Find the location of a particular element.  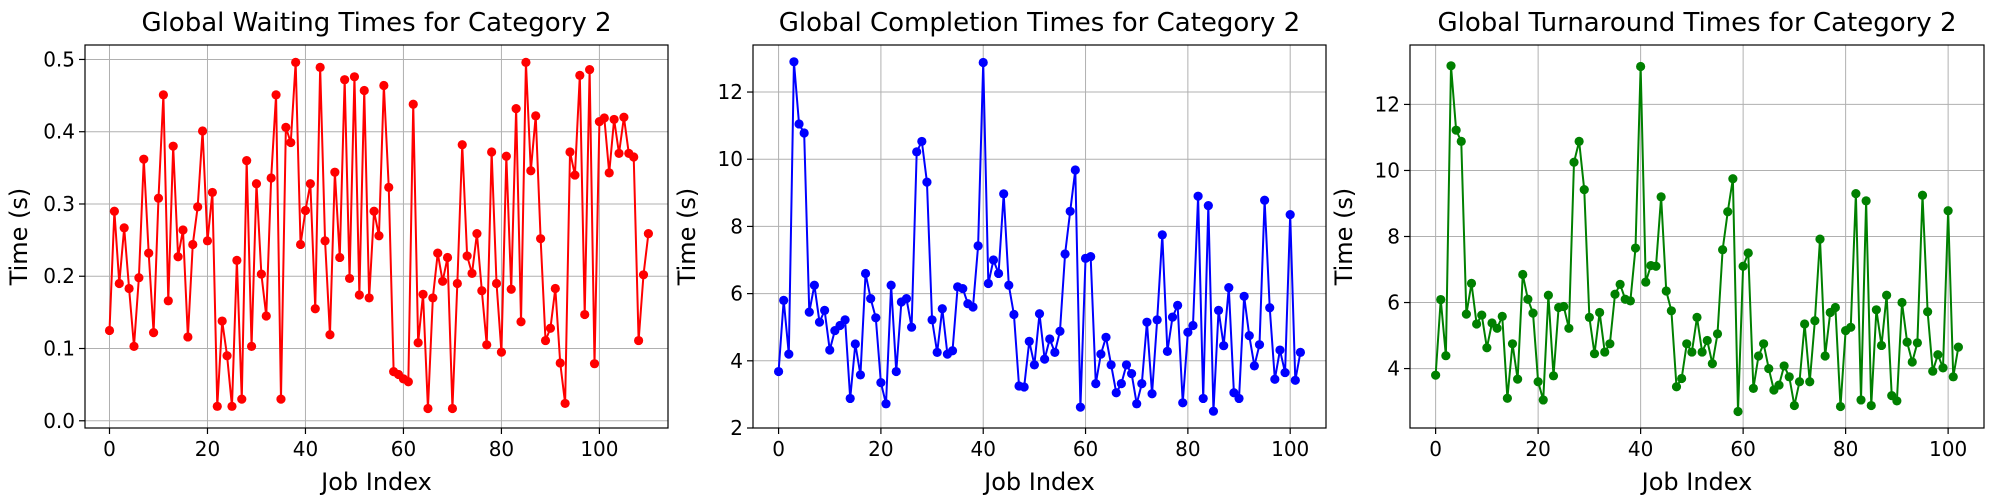

x-axis-label: Job Index is located at coordinates (1696, 482).